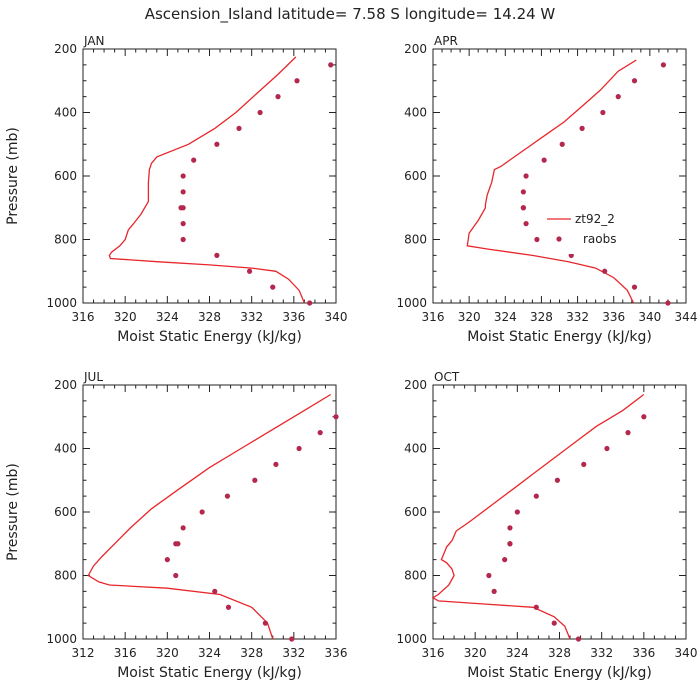 This screenshot has width=700, height=700. Describe the element at coordinates (600, 239) in the screenshot. I see `legend-label: raobs` at that location.